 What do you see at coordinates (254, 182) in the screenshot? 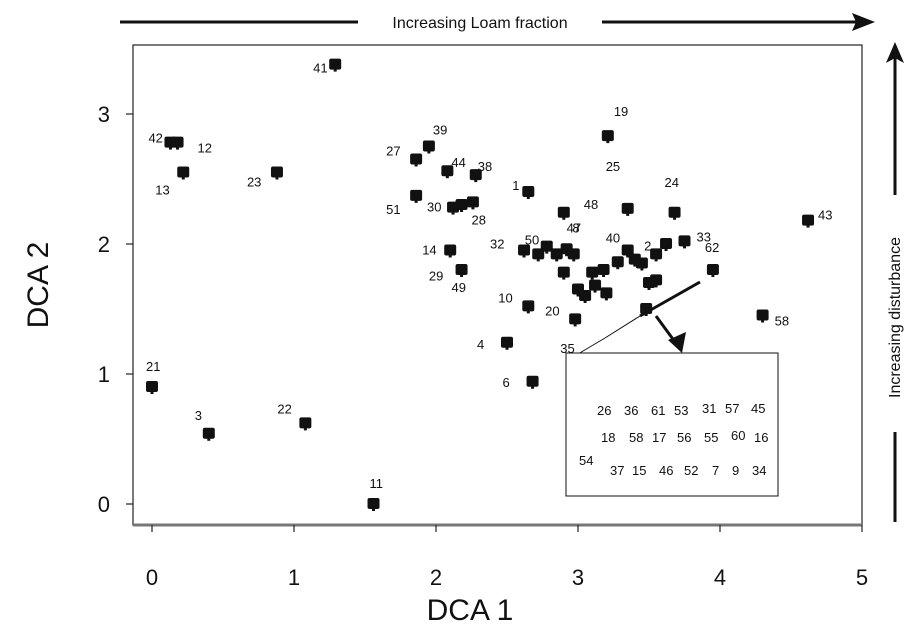
I see `point-label: 23` at bounding box center [254, 182].